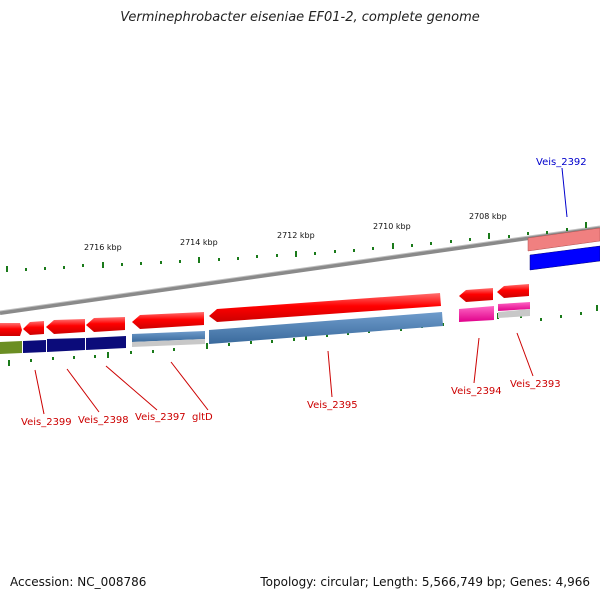 The height and width of the screenshot is (600, 600). What do you see at coordinates (103, 247) in the screenshot?
I see `tick-label-2716: 2716 kbp` at bounding box center [103, 247].